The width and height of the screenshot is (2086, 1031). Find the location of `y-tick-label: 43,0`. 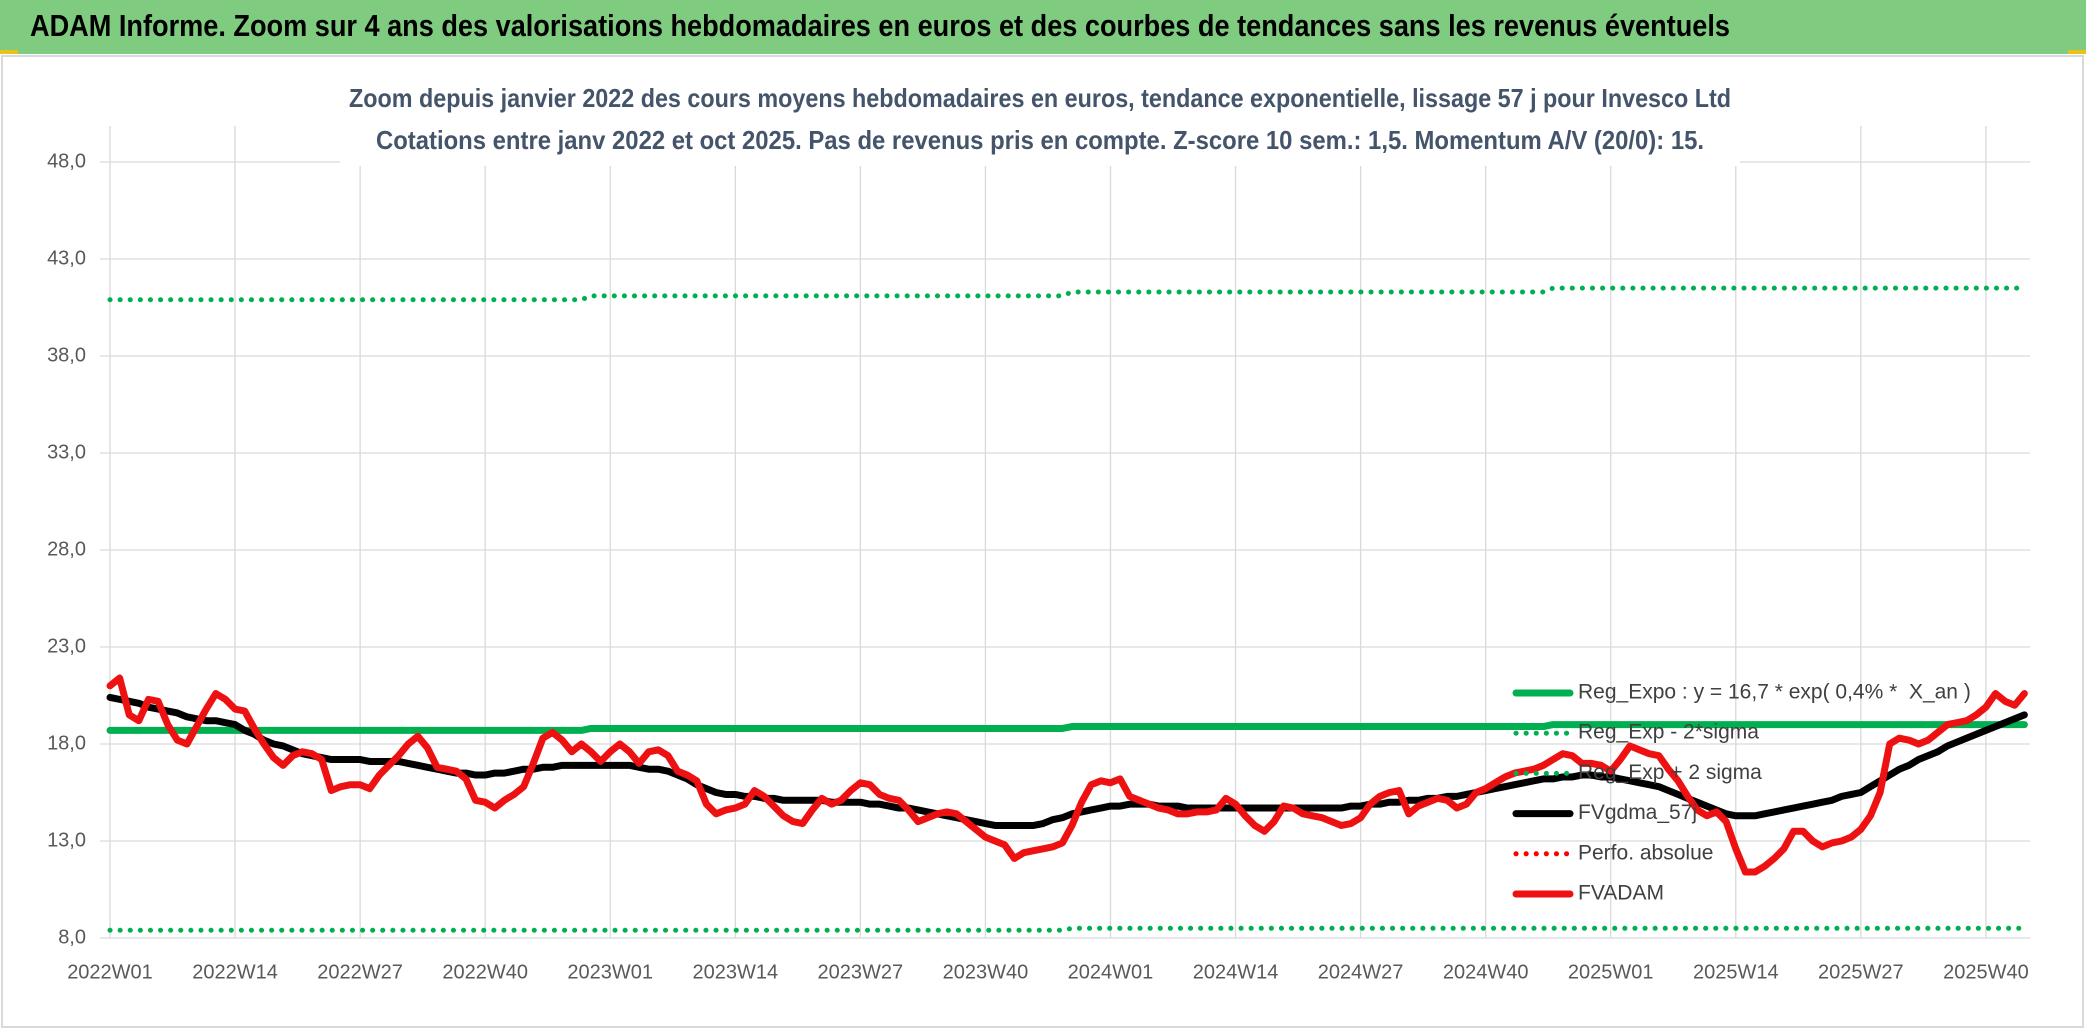

y-tick-label: 43,0 is located at coordinates (66, 258).